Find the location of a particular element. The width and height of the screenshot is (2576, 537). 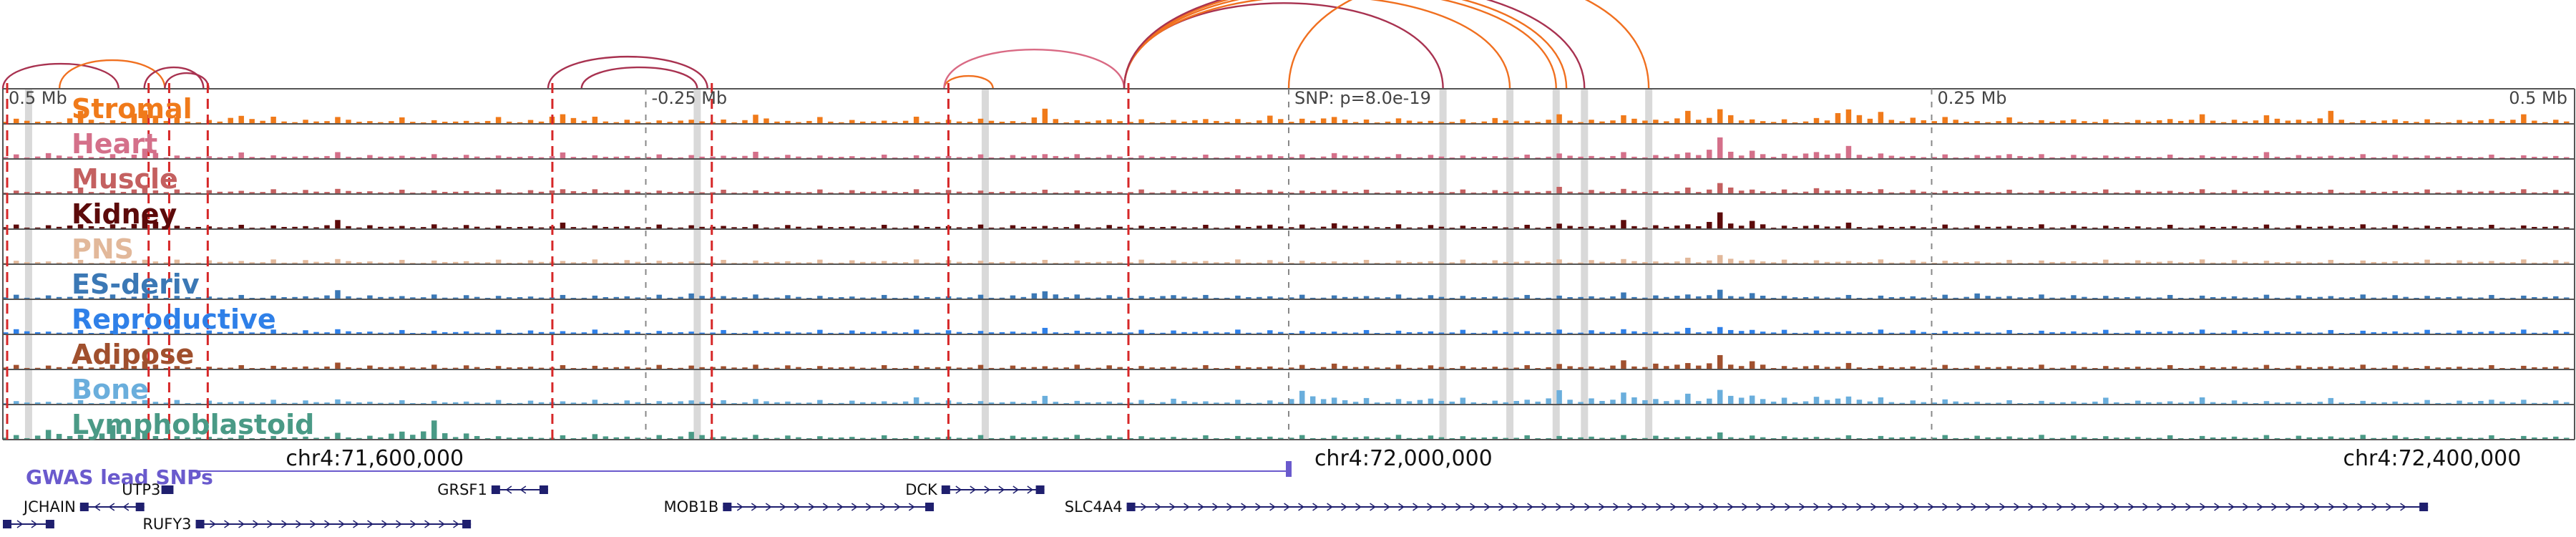

gene-exon is located at coordinates (467, 524).